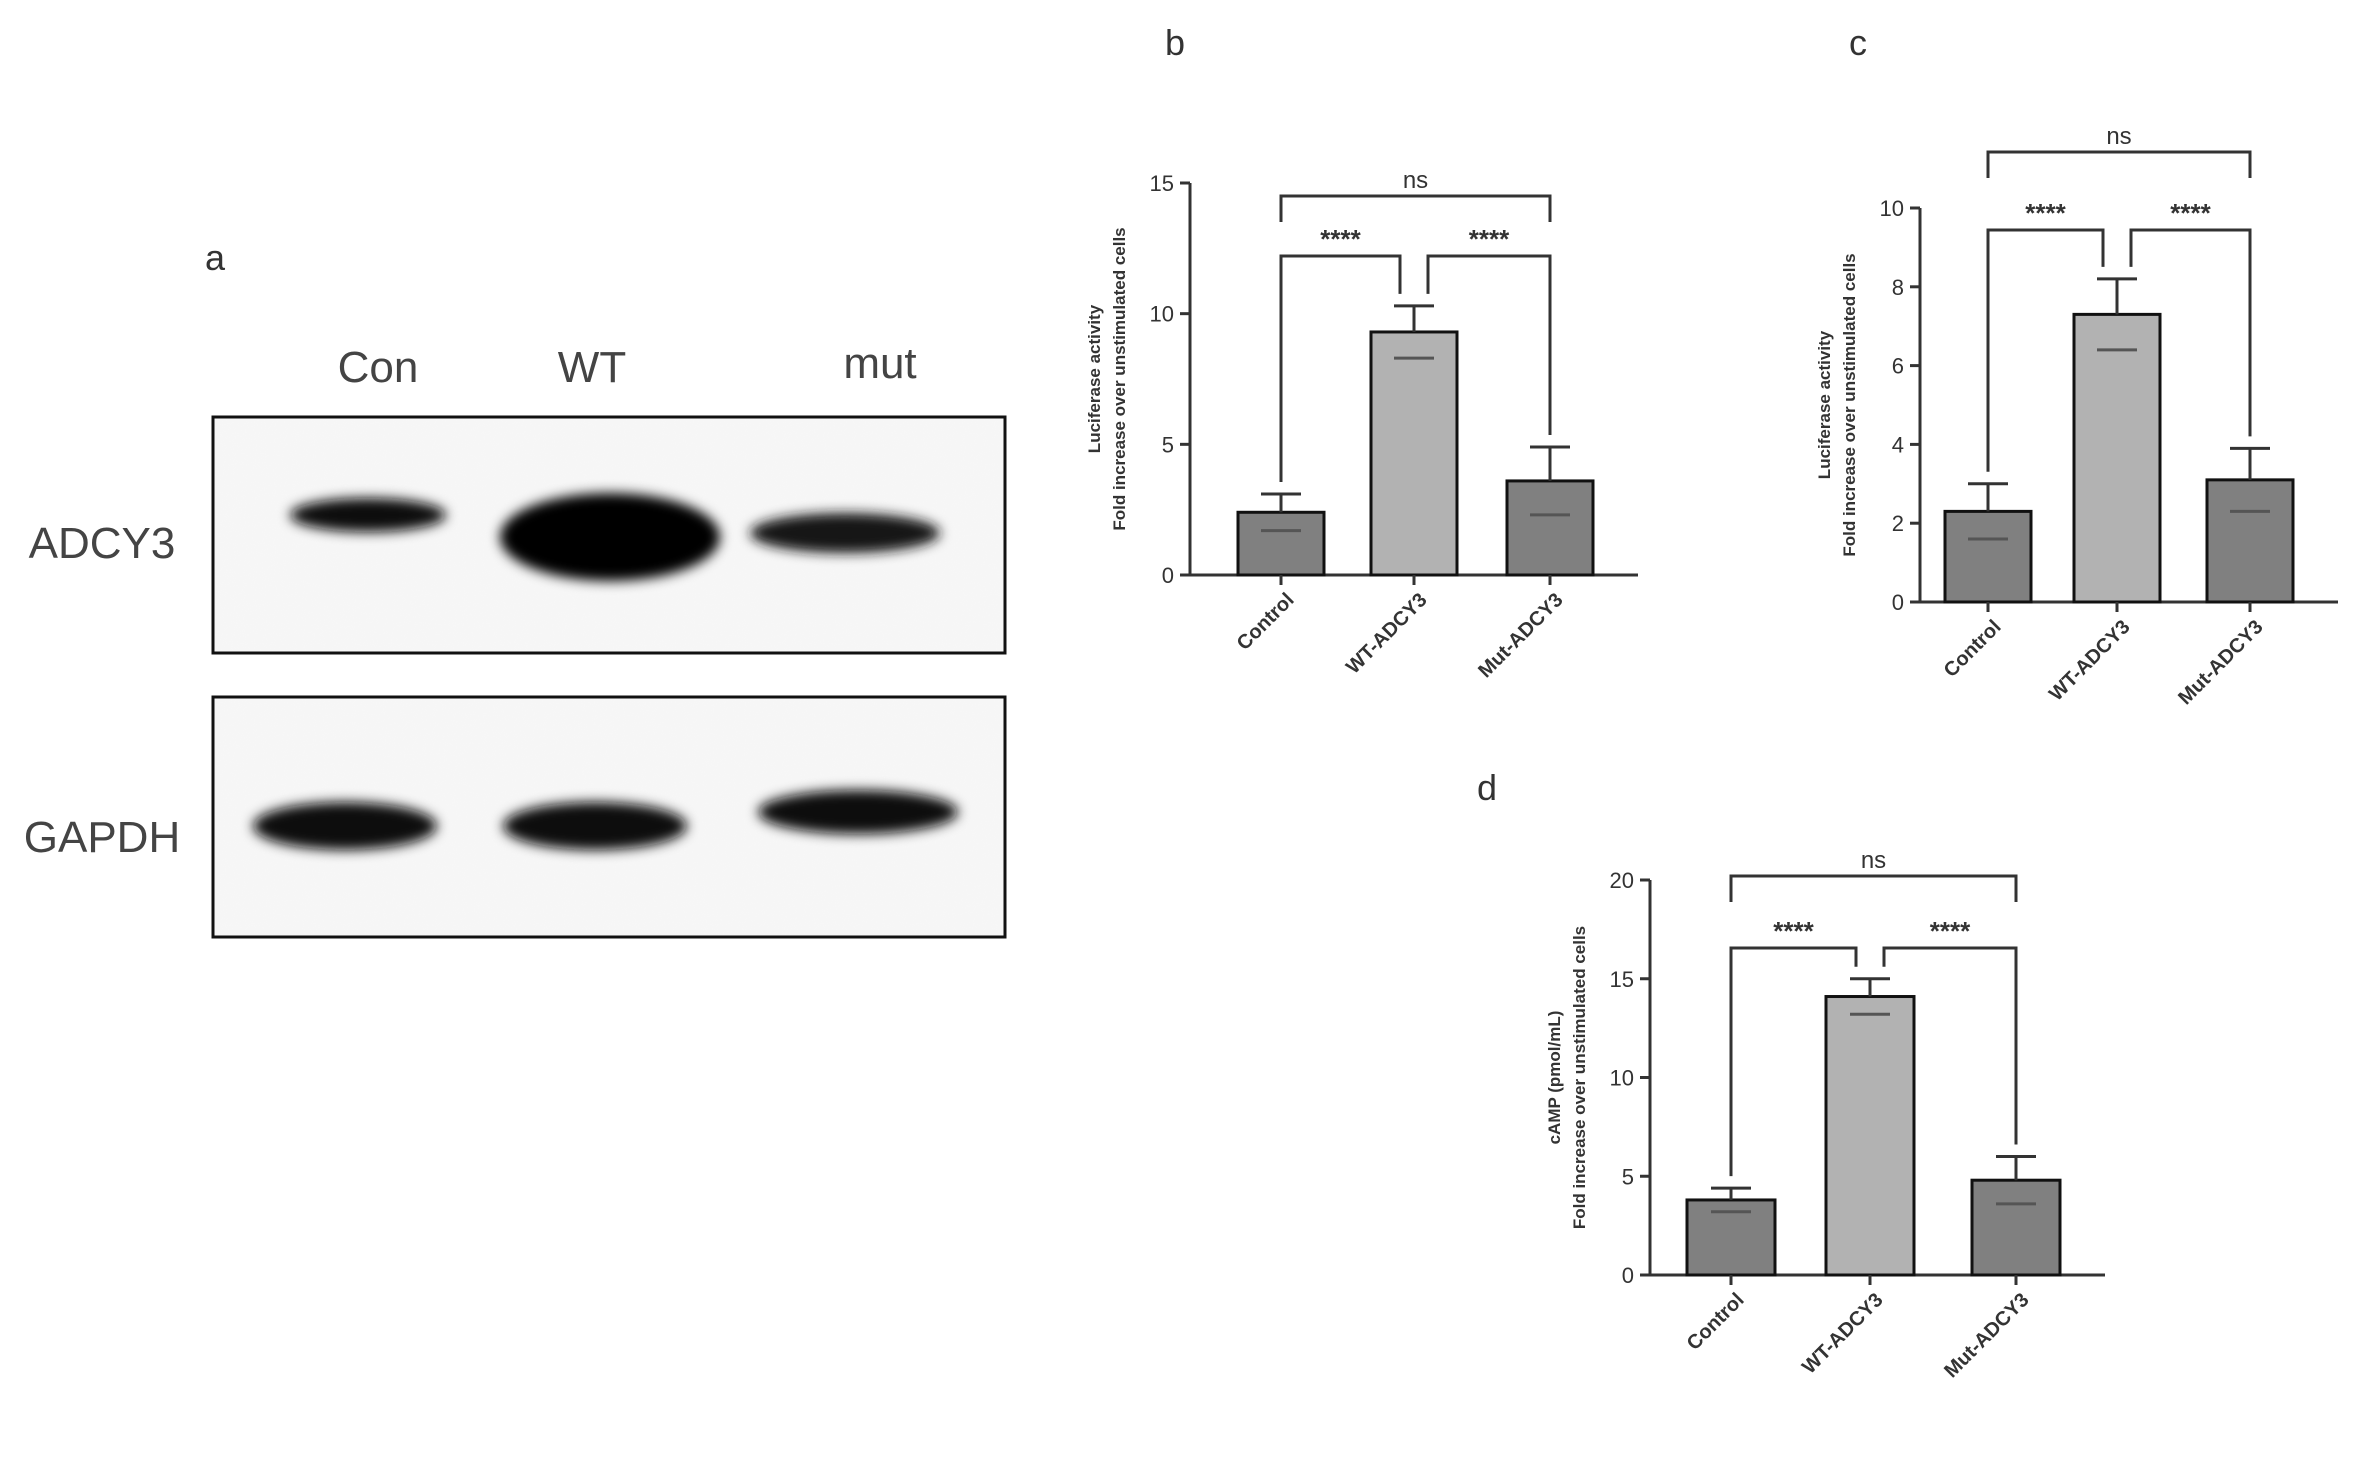 Image resolution: width=2353 pixels, height=1466 pixels. What do you see at coordinates (345, 826) in the screenshot?
I see `band-gapdh-con` at bounding box center [345, 826].